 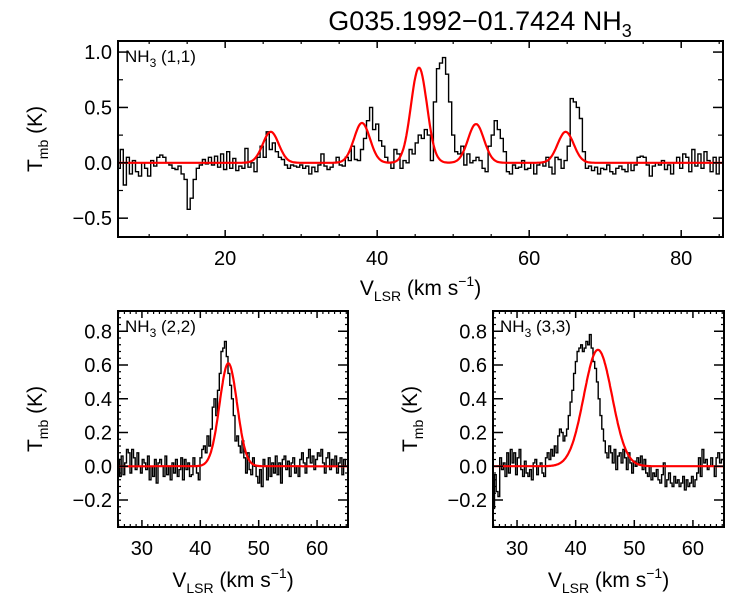 What do you see at coordinates (225, 259) in the screenshot?
I see `x-tick-label: 20` at bounding box center [225, 259].